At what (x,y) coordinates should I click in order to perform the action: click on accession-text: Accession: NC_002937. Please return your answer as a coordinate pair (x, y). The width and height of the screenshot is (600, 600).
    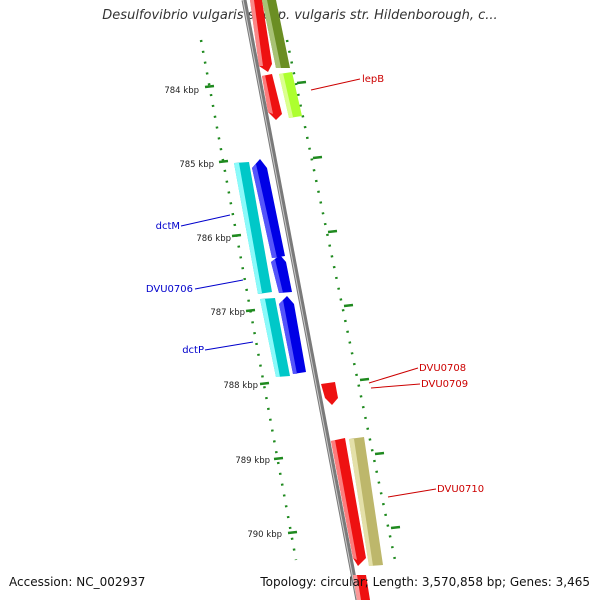
    Looking at the image, I should click on (77, 582).